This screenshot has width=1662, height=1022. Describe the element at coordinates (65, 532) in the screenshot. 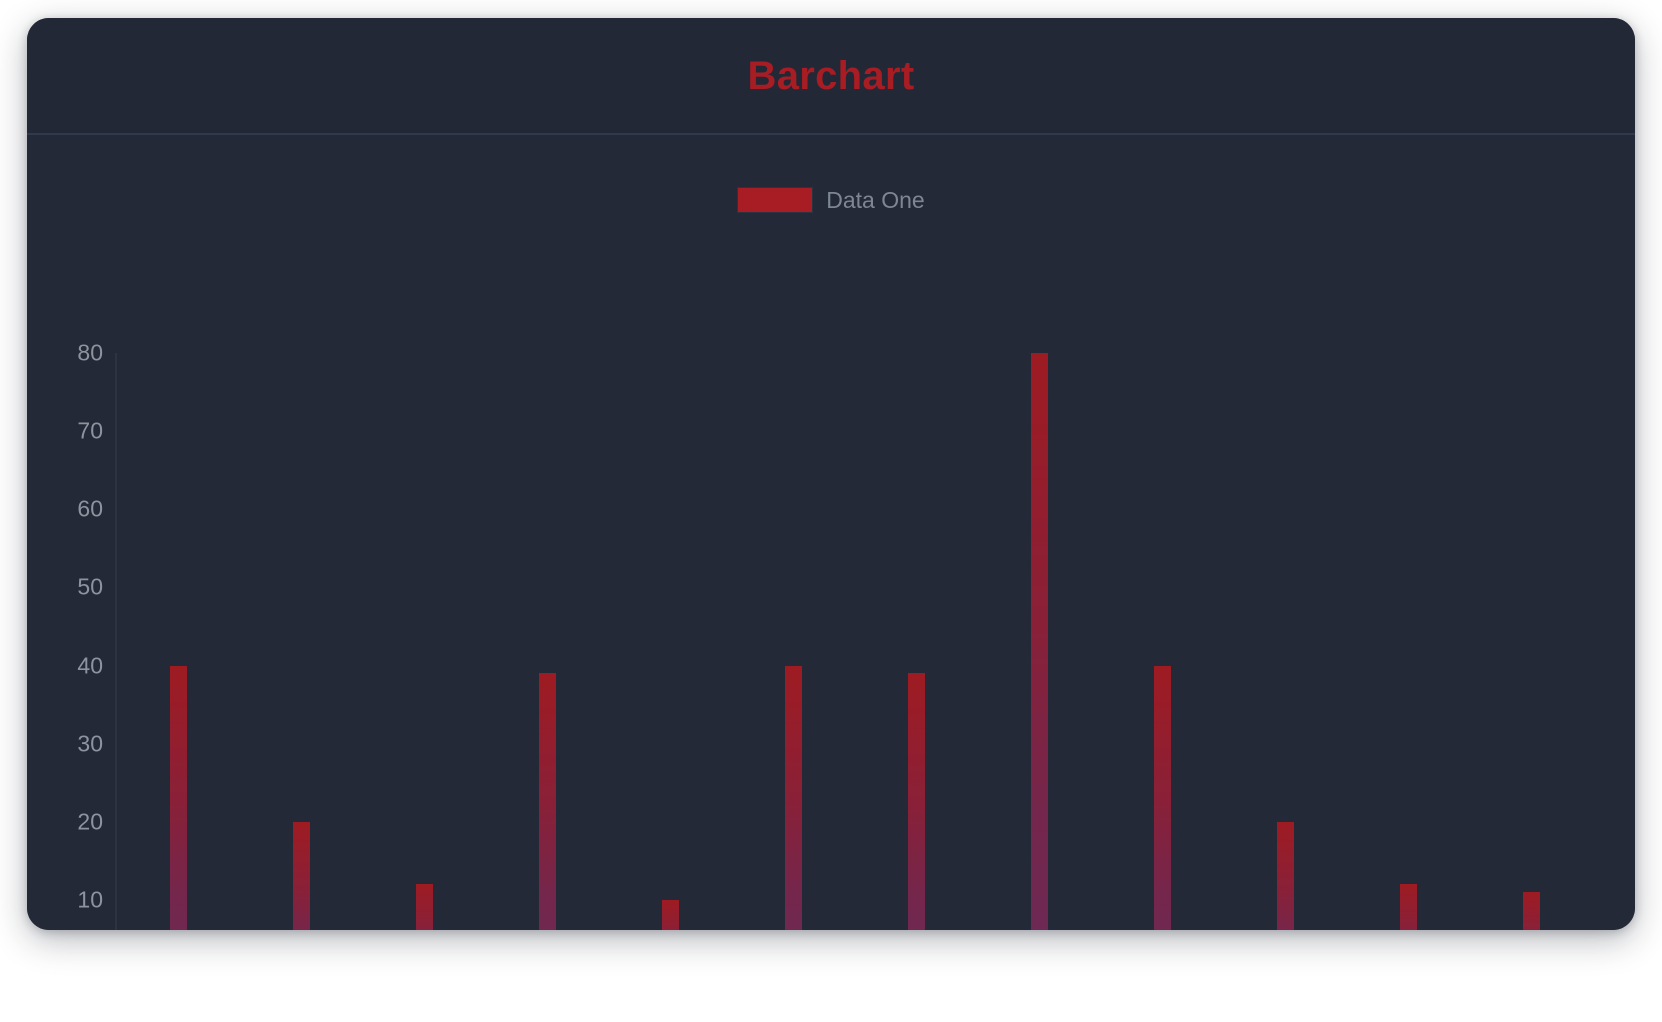

I see `y-axis-ticks: 01020304050607080` at that location.